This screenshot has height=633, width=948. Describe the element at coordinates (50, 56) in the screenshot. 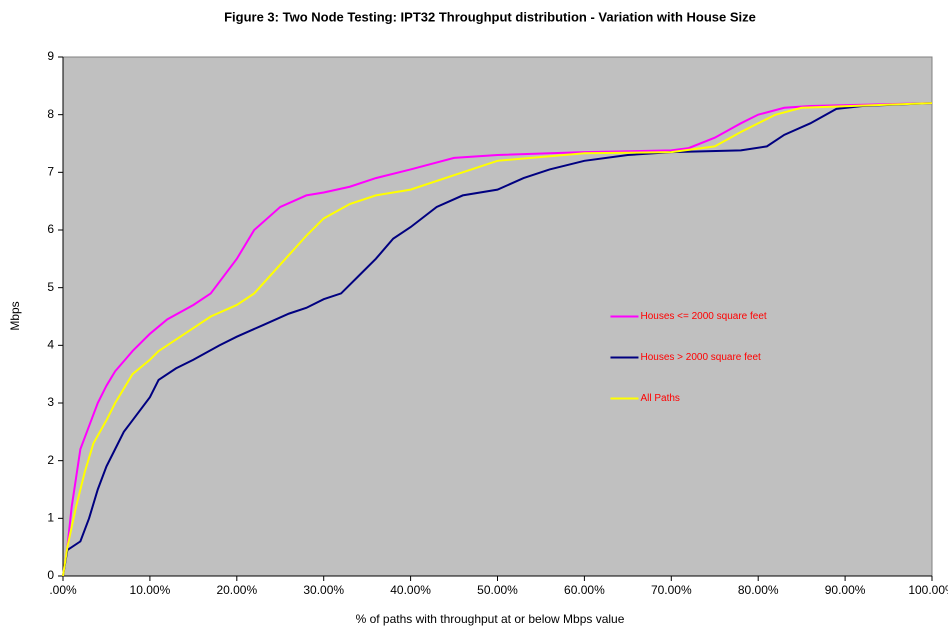

I see `y-tick-label: 9` at that location.